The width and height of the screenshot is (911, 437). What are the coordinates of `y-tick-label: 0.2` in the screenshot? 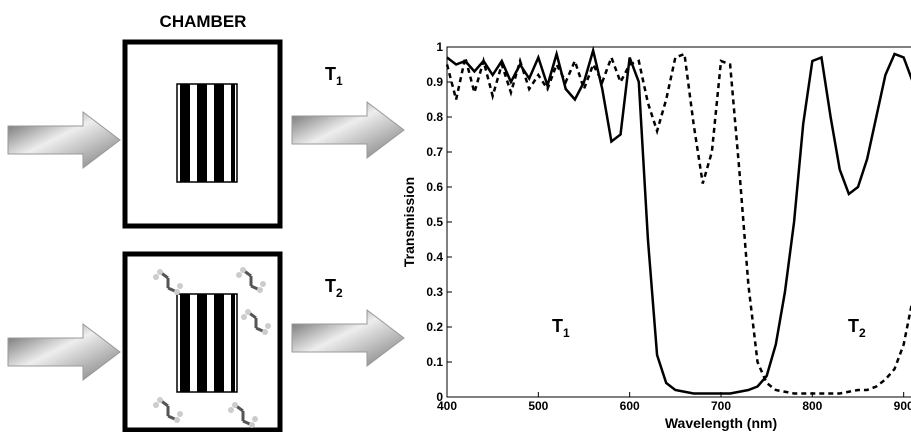 It's located at (434, 327).